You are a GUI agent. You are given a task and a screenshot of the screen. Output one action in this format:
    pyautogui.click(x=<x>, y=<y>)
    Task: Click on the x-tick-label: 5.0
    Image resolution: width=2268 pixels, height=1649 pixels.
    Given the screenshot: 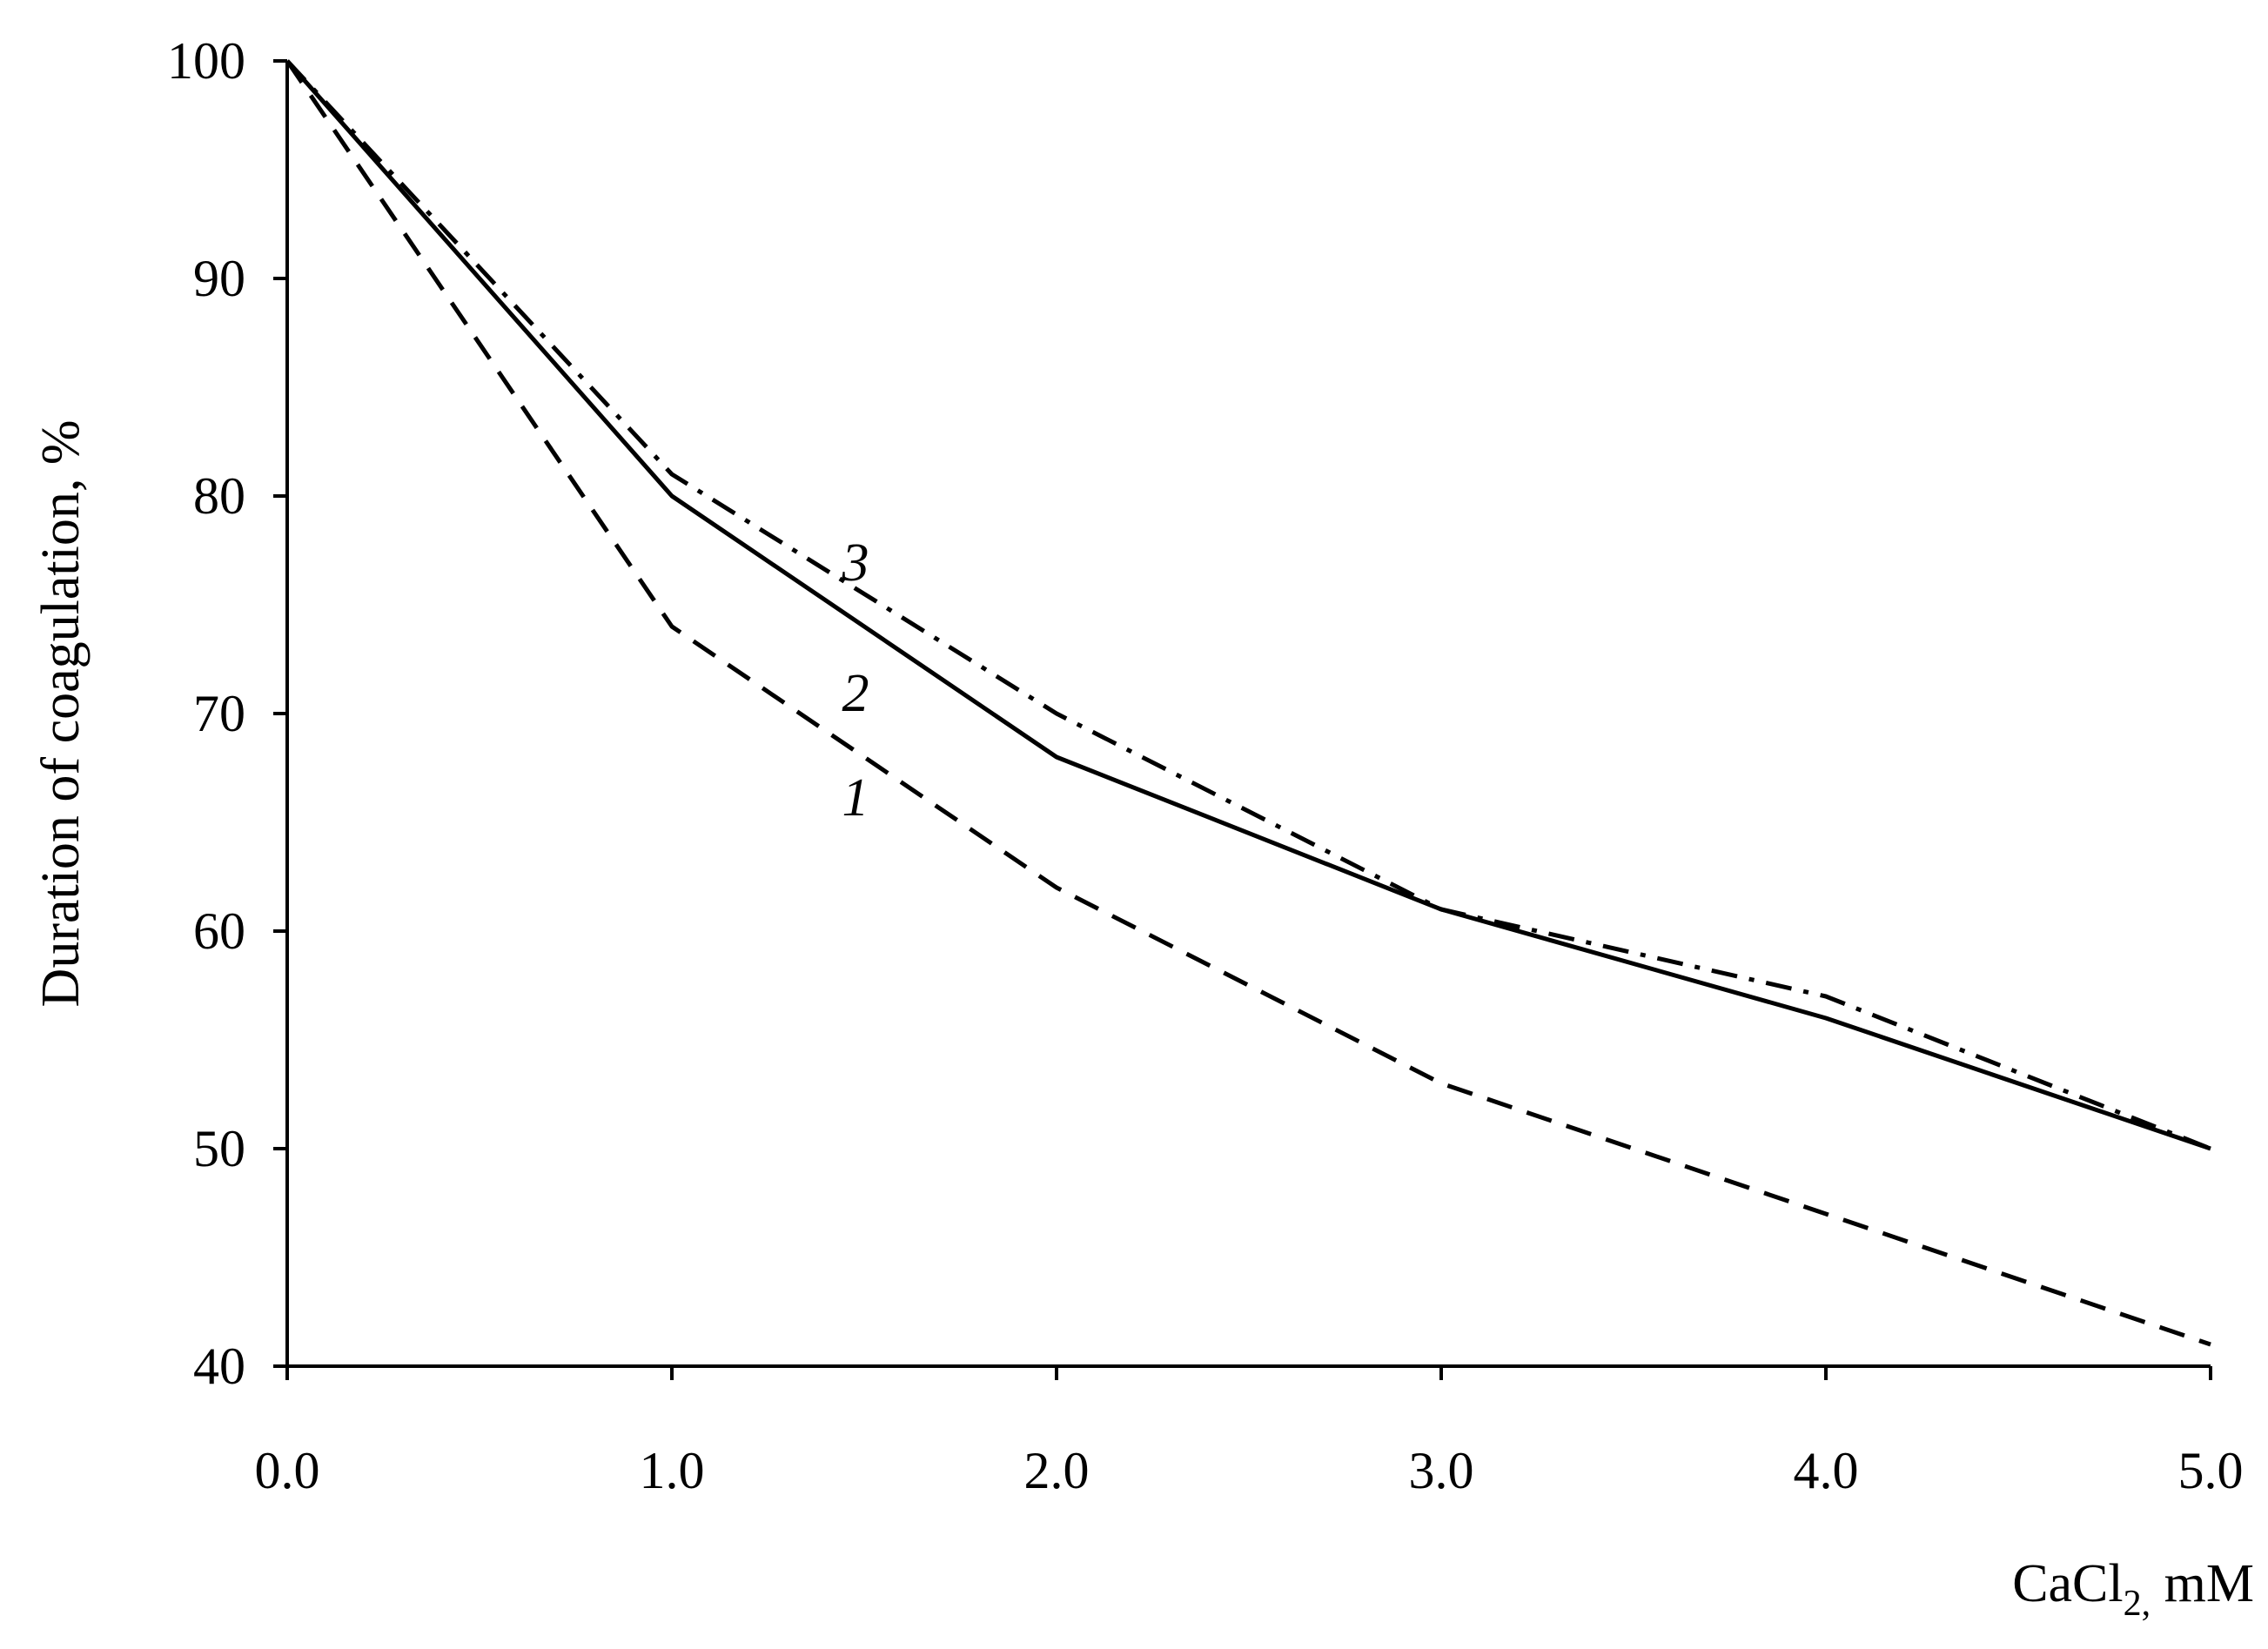 What is the action you would take?
    pyautogui.click(x=2211, y=1470)
    